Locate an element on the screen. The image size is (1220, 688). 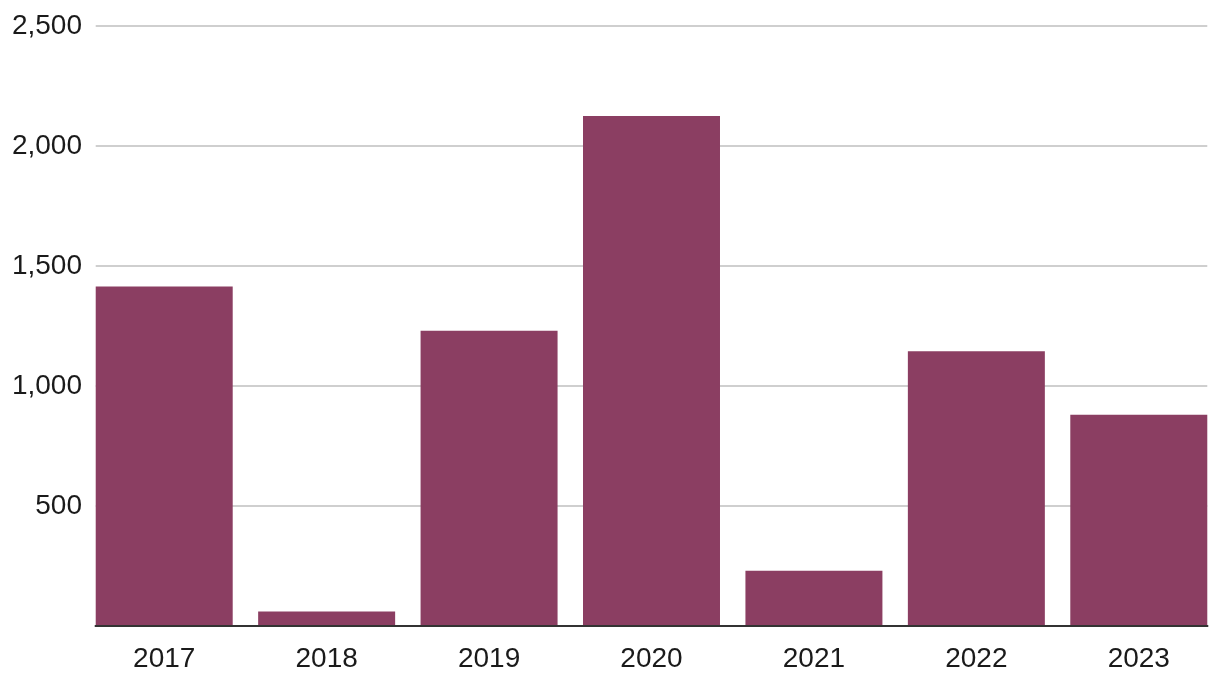
x-tick-label: 2023 is located at coordinates (1138, 657).